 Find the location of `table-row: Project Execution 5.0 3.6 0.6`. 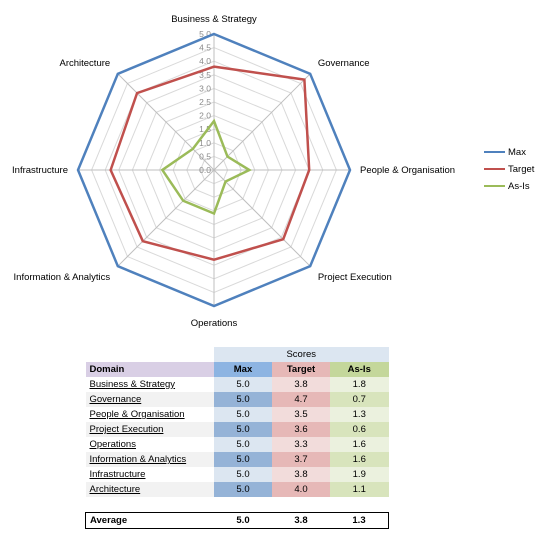

table-row: Project Execution 5.0 3.6 0.6 is located at coordinates (237, 429).